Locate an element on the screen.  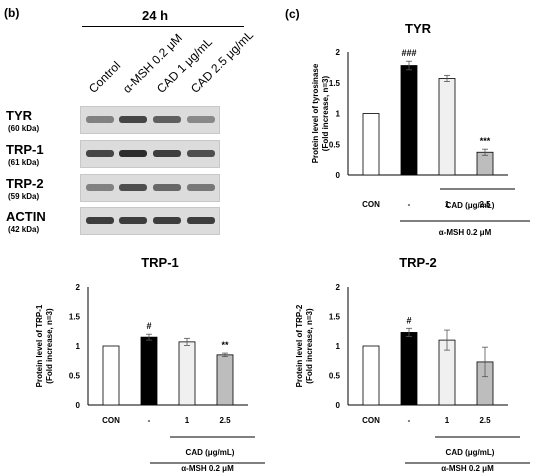
chart-title-trp-1: TRP-1 is located at coordinates (160, 262).